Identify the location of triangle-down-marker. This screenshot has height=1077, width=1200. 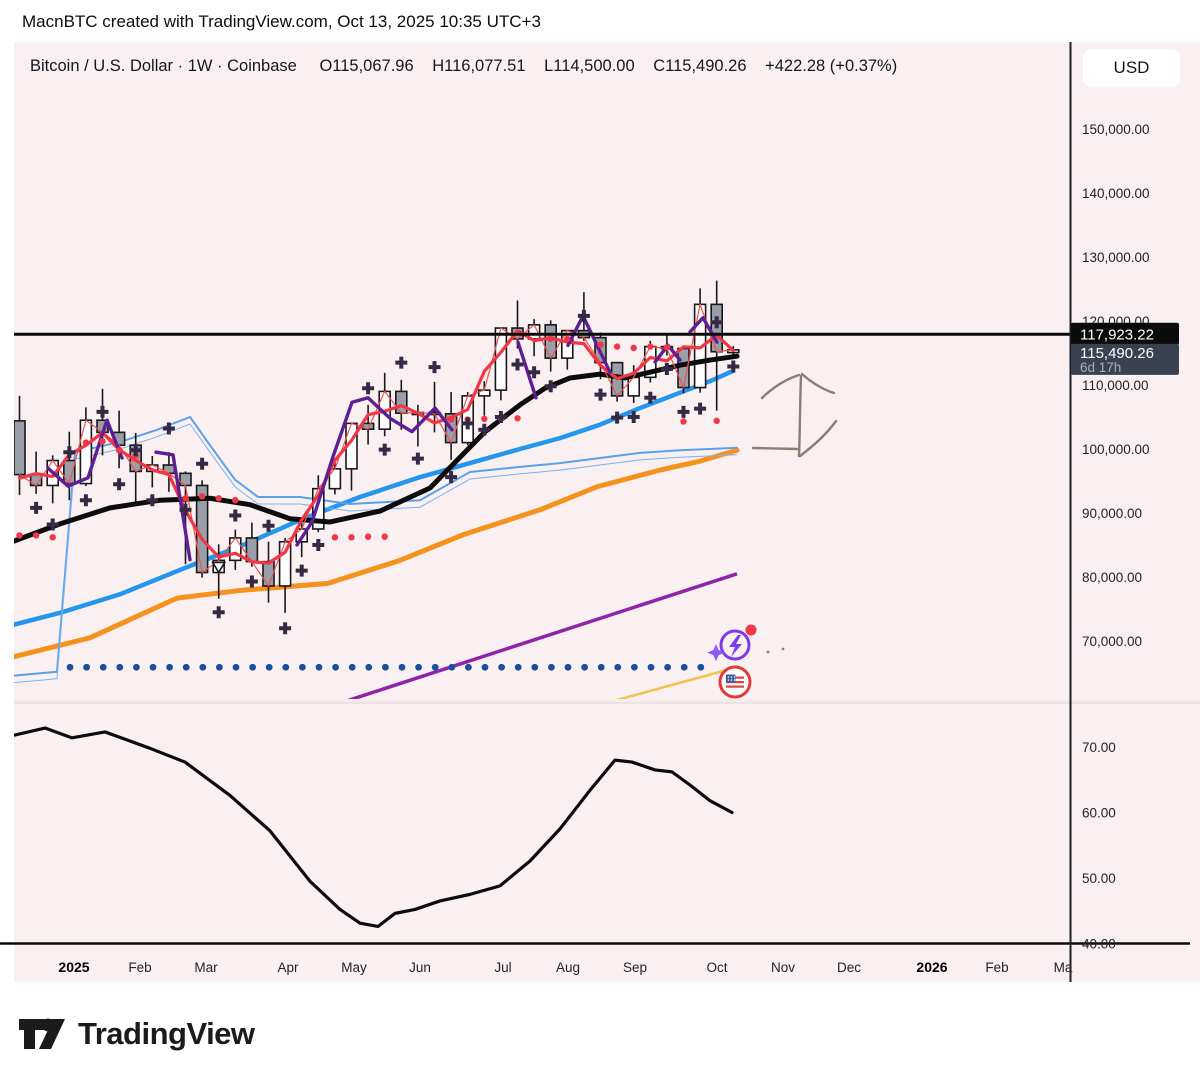
(219, 567).